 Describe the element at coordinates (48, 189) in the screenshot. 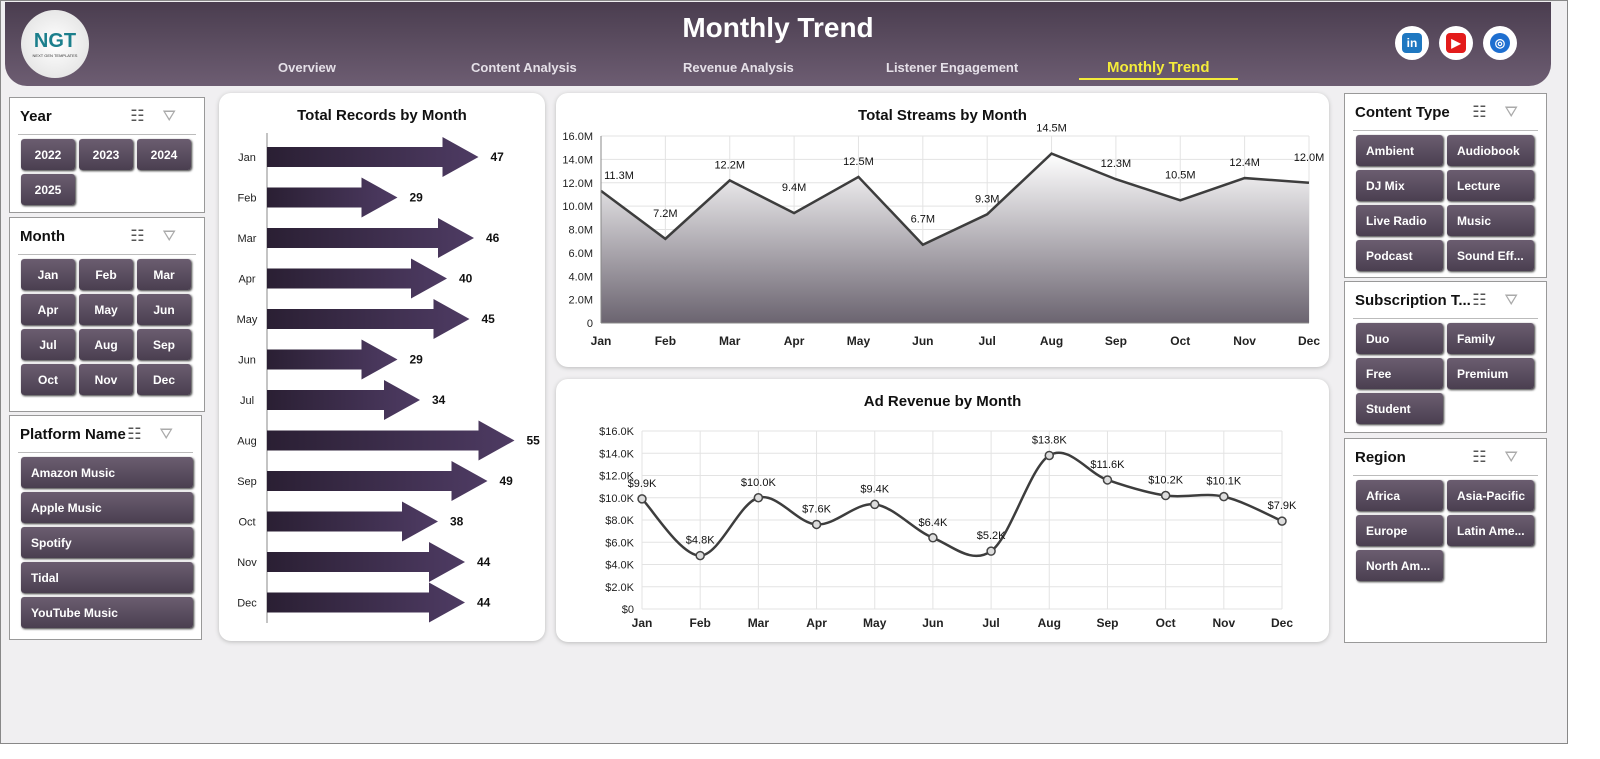

I see `slicer-item: 2025` at that location.